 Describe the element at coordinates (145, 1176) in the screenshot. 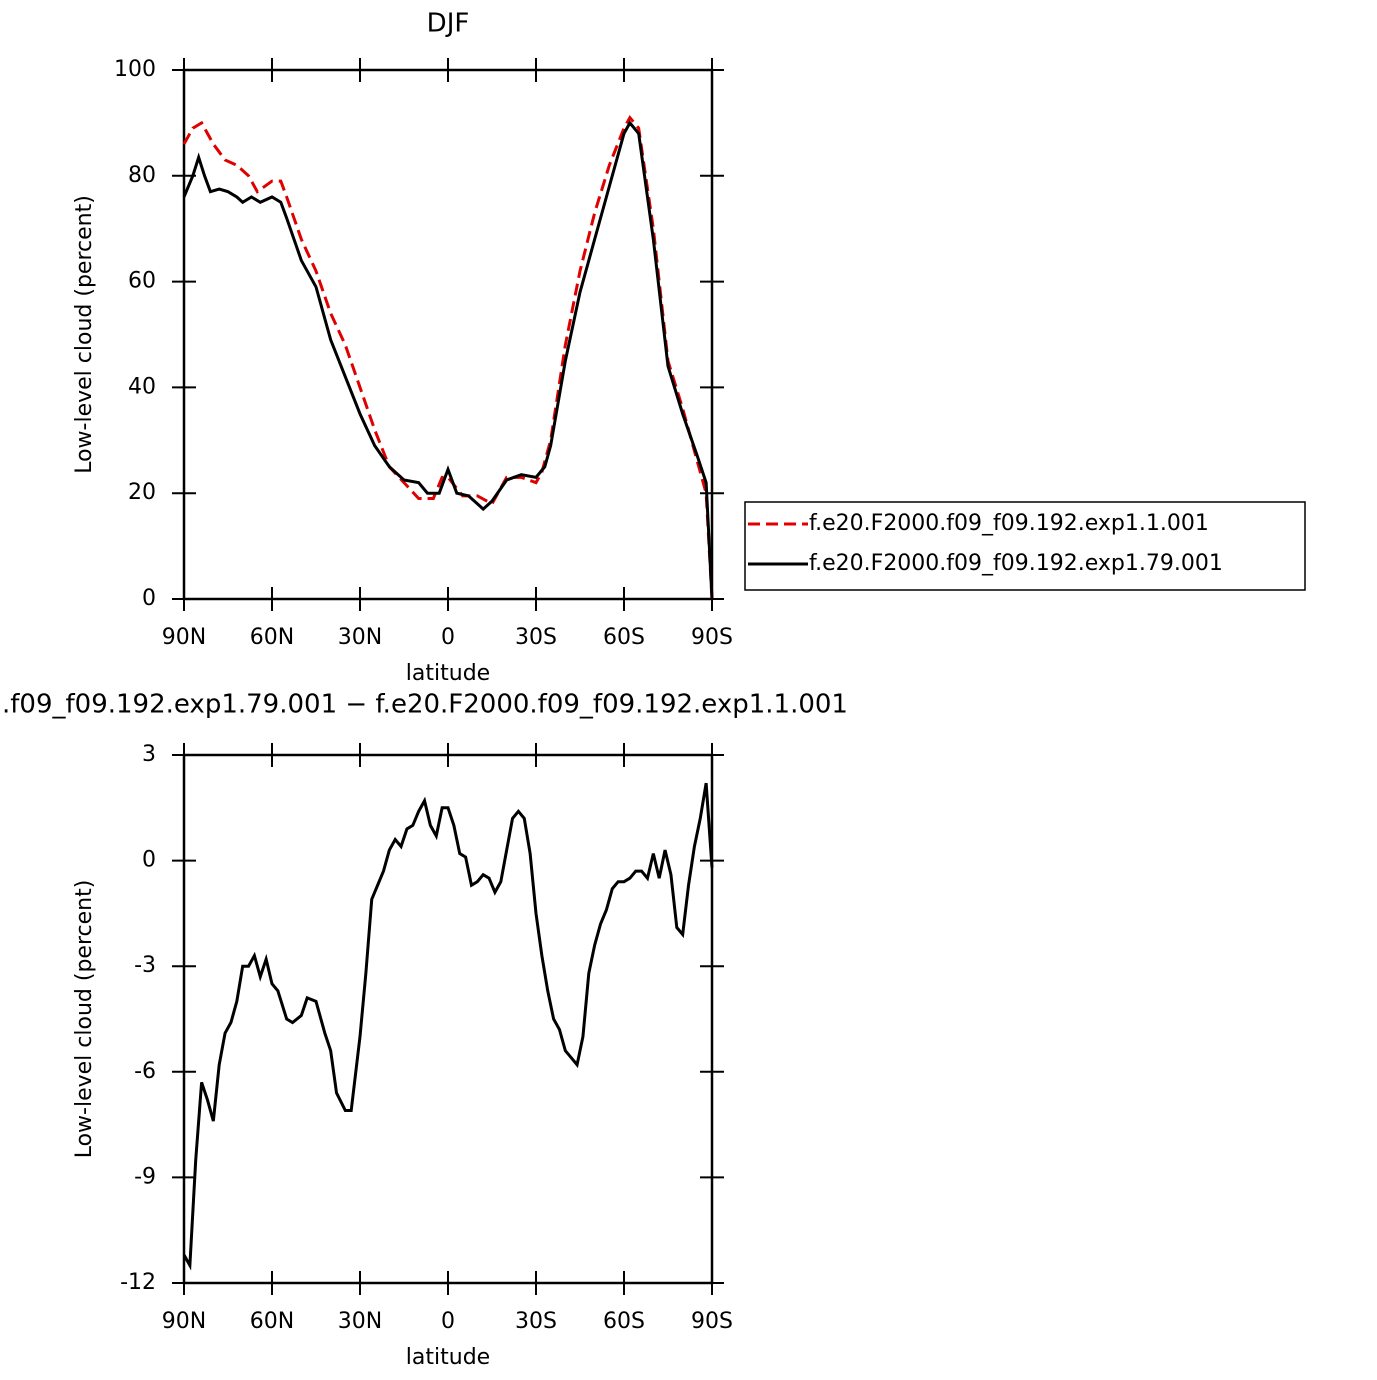

I see `y-tick-label: -9` at that location.